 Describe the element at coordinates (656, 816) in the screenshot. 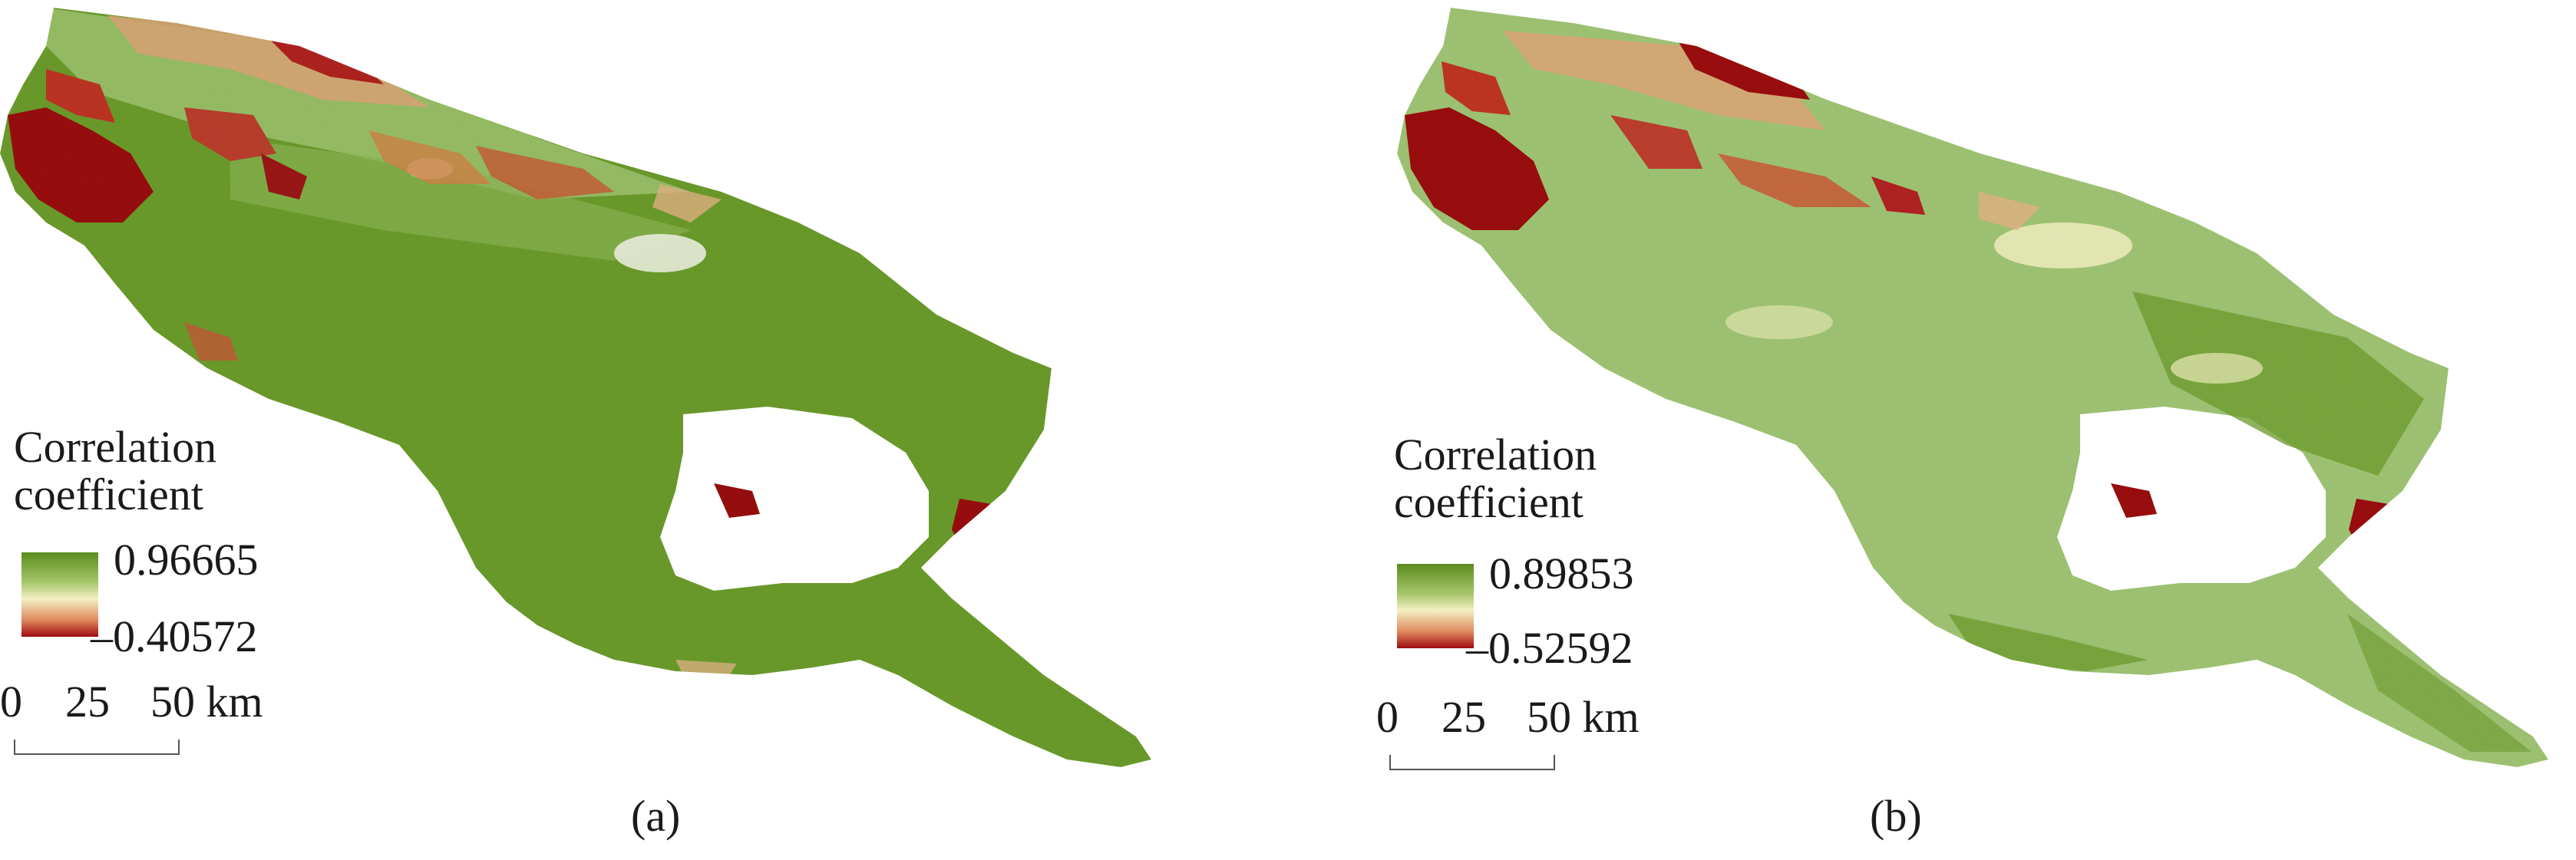

I see `panel-caption-a: (a)` at that location.